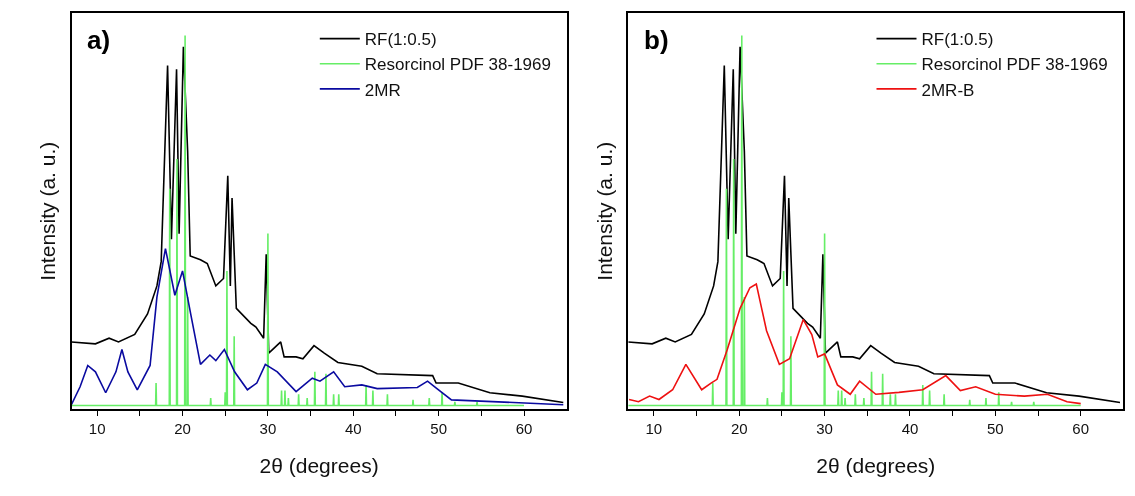 The width and height of the screenshot is (1135, 496). I want to click on chart-title: b), so click(656, 40).